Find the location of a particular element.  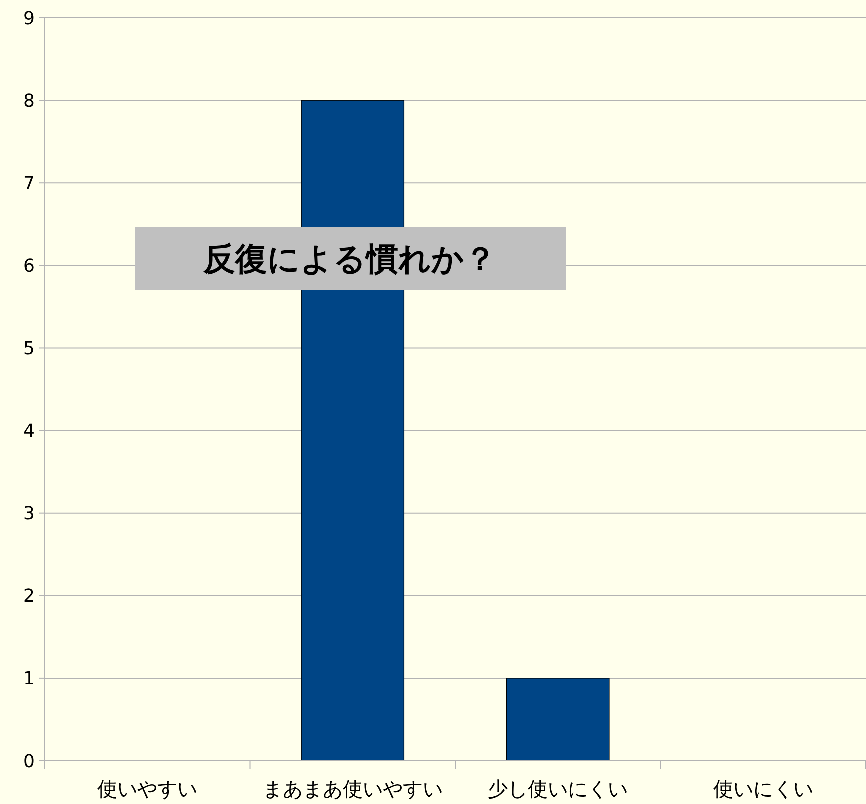

y-tick-label: 1 is located at coordinates (29, 679).